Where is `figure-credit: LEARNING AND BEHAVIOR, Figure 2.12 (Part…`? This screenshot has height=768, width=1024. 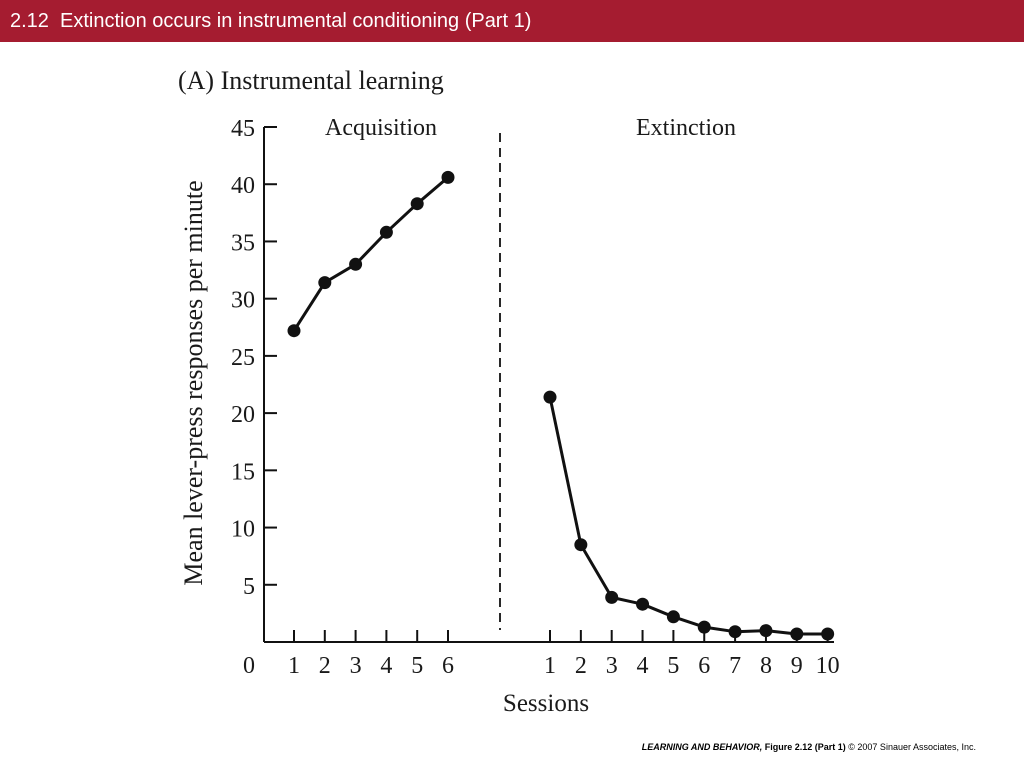
figure-credit: LEARNING AND BEHAVIOR, Figure 2.12 (Part… is located at coordinates (809, 747).